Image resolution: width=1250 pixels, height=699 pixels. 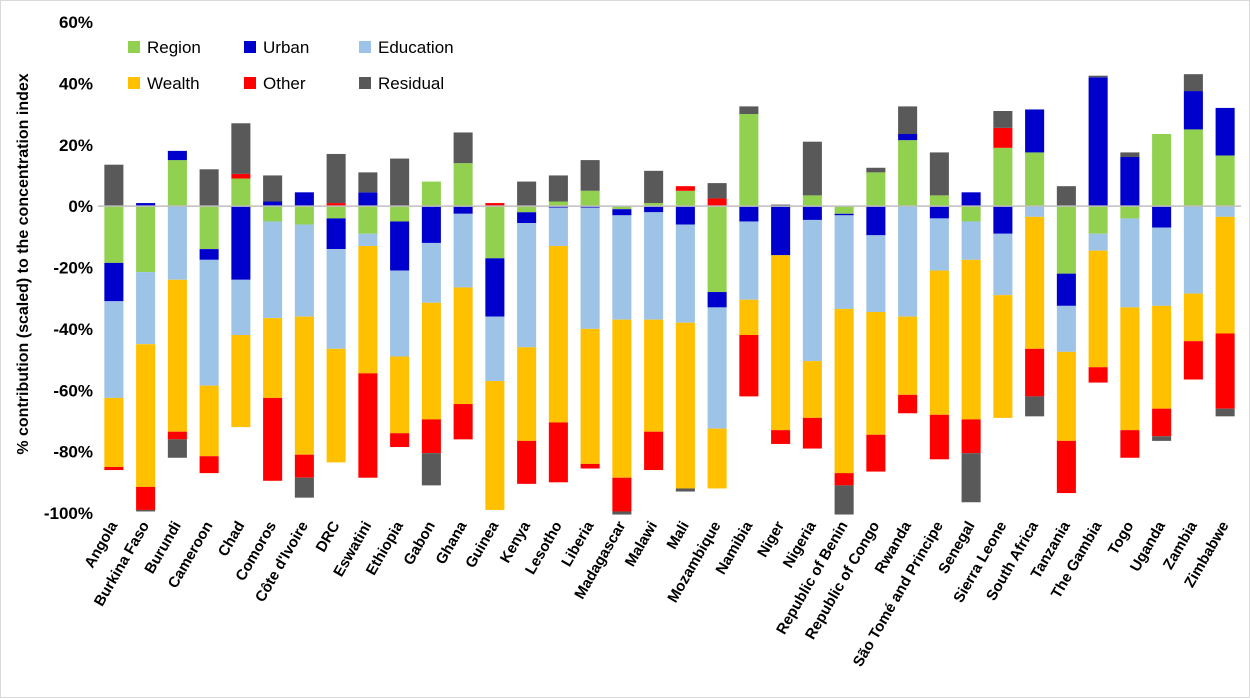 I want to click on y-axis-ticks: 60% 40% 20% 0% -20% -40% -60% -80% -100%, so click(x=68, y=268).